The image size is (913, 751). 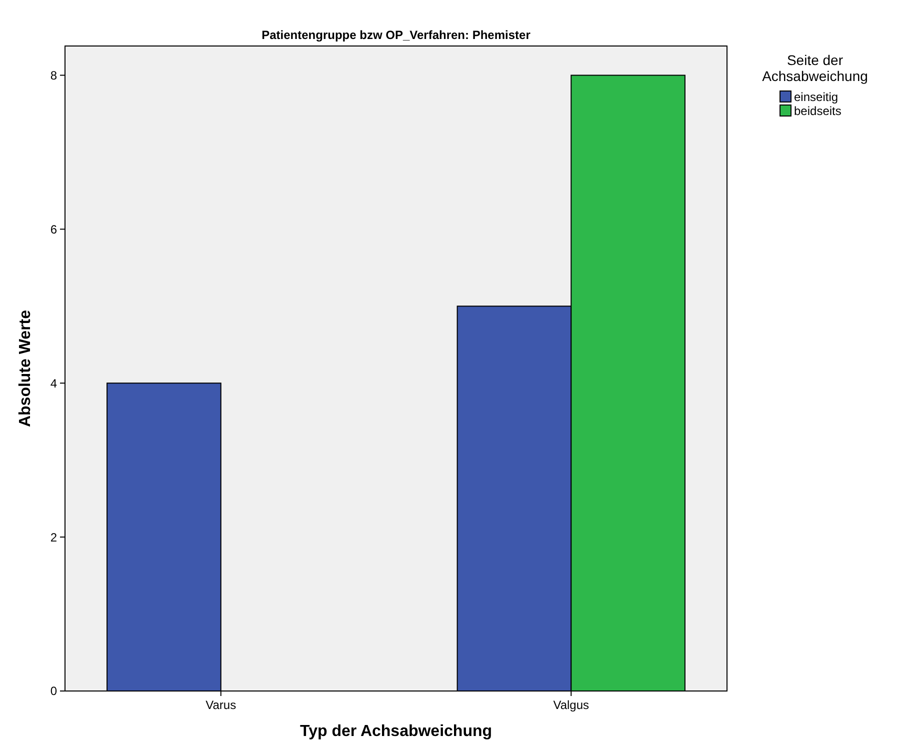 I want to click on y-tick-label: 6, so click(x=54, y=229).